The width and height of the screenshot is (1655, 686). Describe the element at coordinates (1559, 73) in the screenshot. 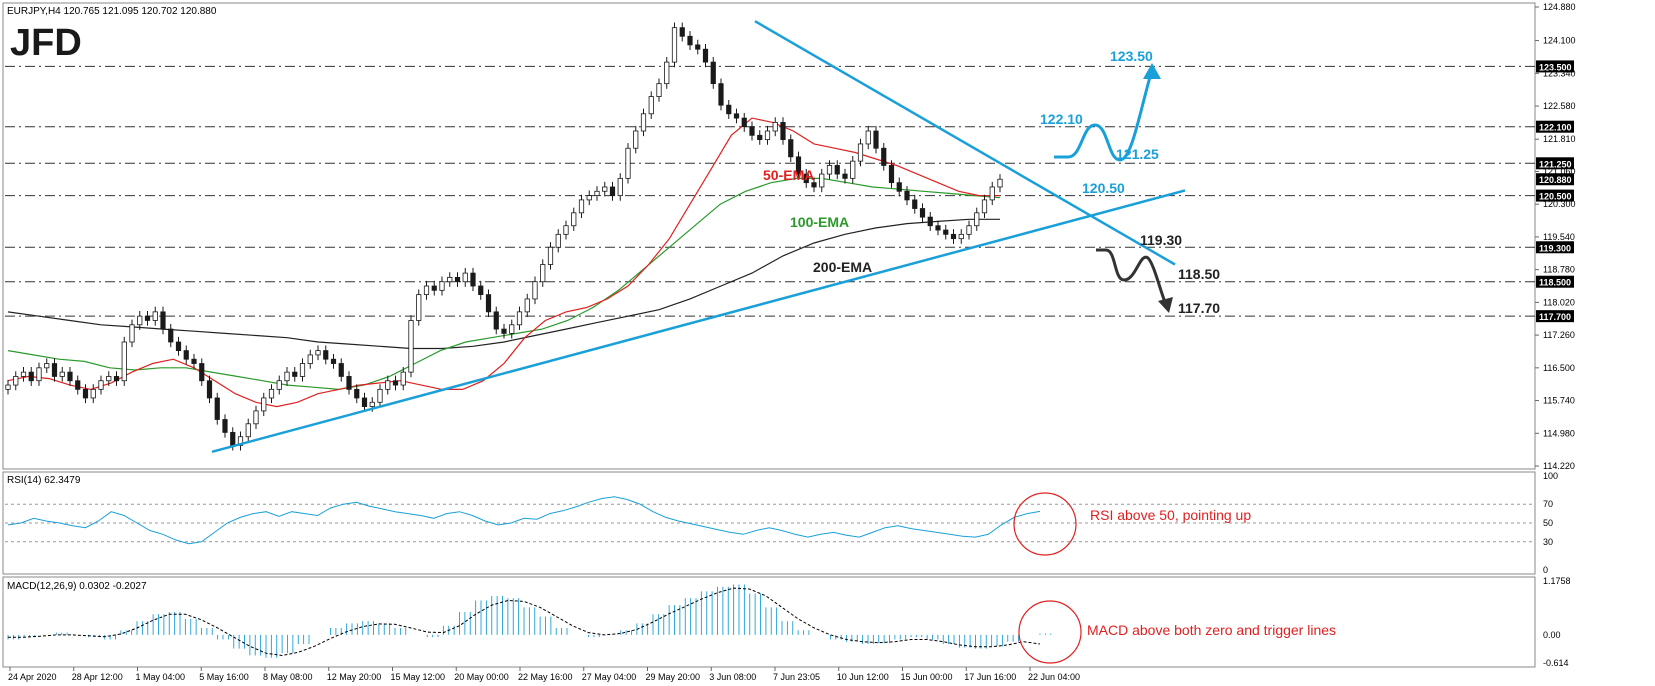

I see `price-tick-label: 123.340` at that location.